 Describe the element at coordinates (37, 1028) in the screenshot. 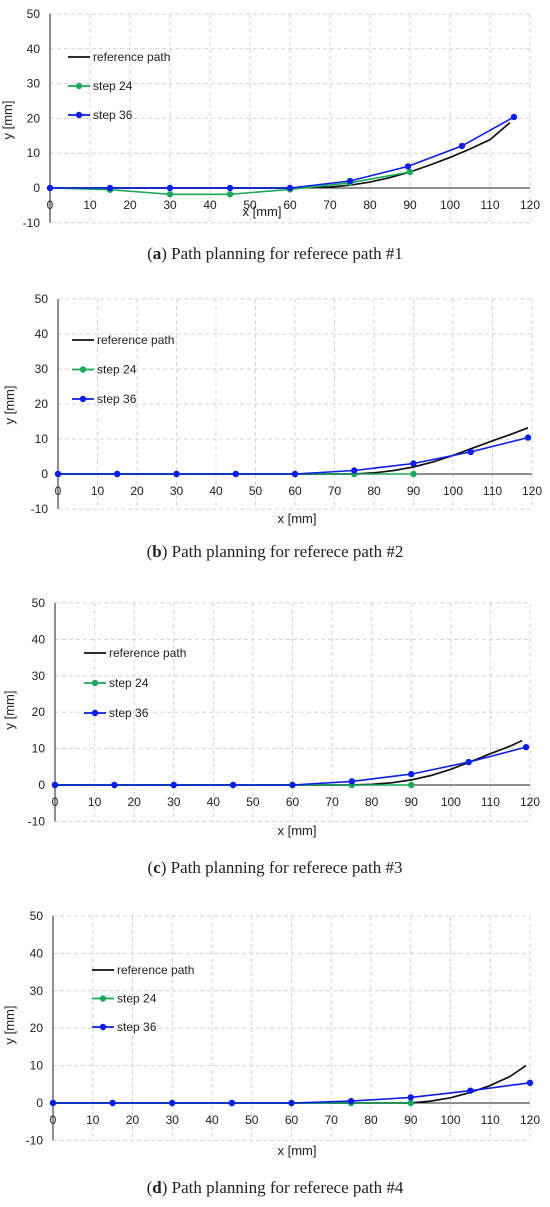

I see `y-tick-label: 20` at that location.